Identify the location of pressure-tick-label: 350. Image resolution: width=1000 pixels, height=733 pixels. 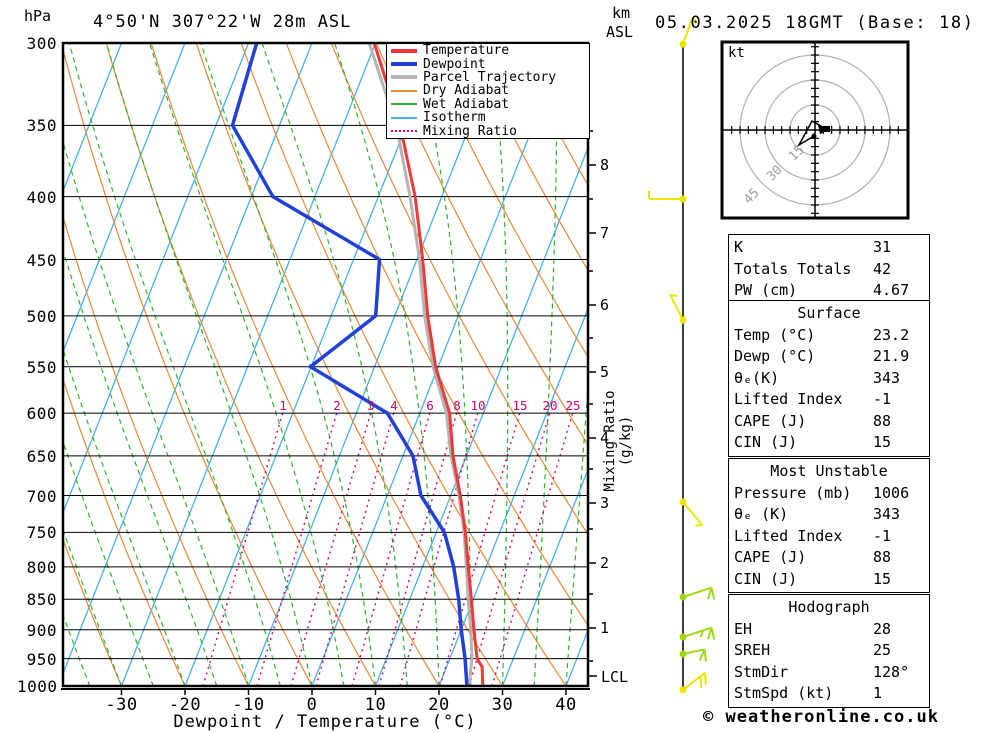
(41, 126).